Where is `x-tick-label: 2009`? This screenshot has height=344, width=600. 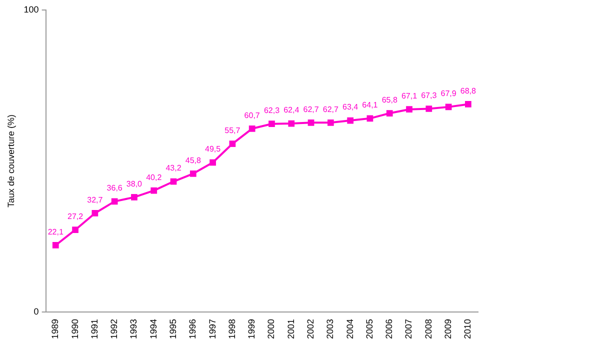
x-tick-label: 2009 is located at coordinates (448, 329).